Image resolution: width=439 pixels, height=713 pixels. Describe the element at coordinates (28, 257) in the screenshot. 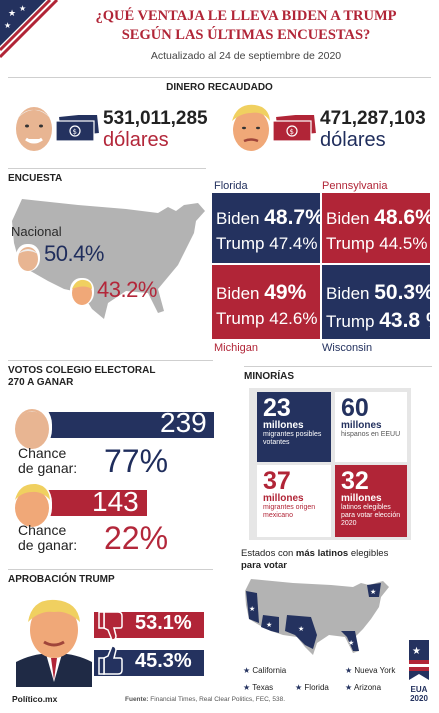

I see `biden-face-small` at that location.